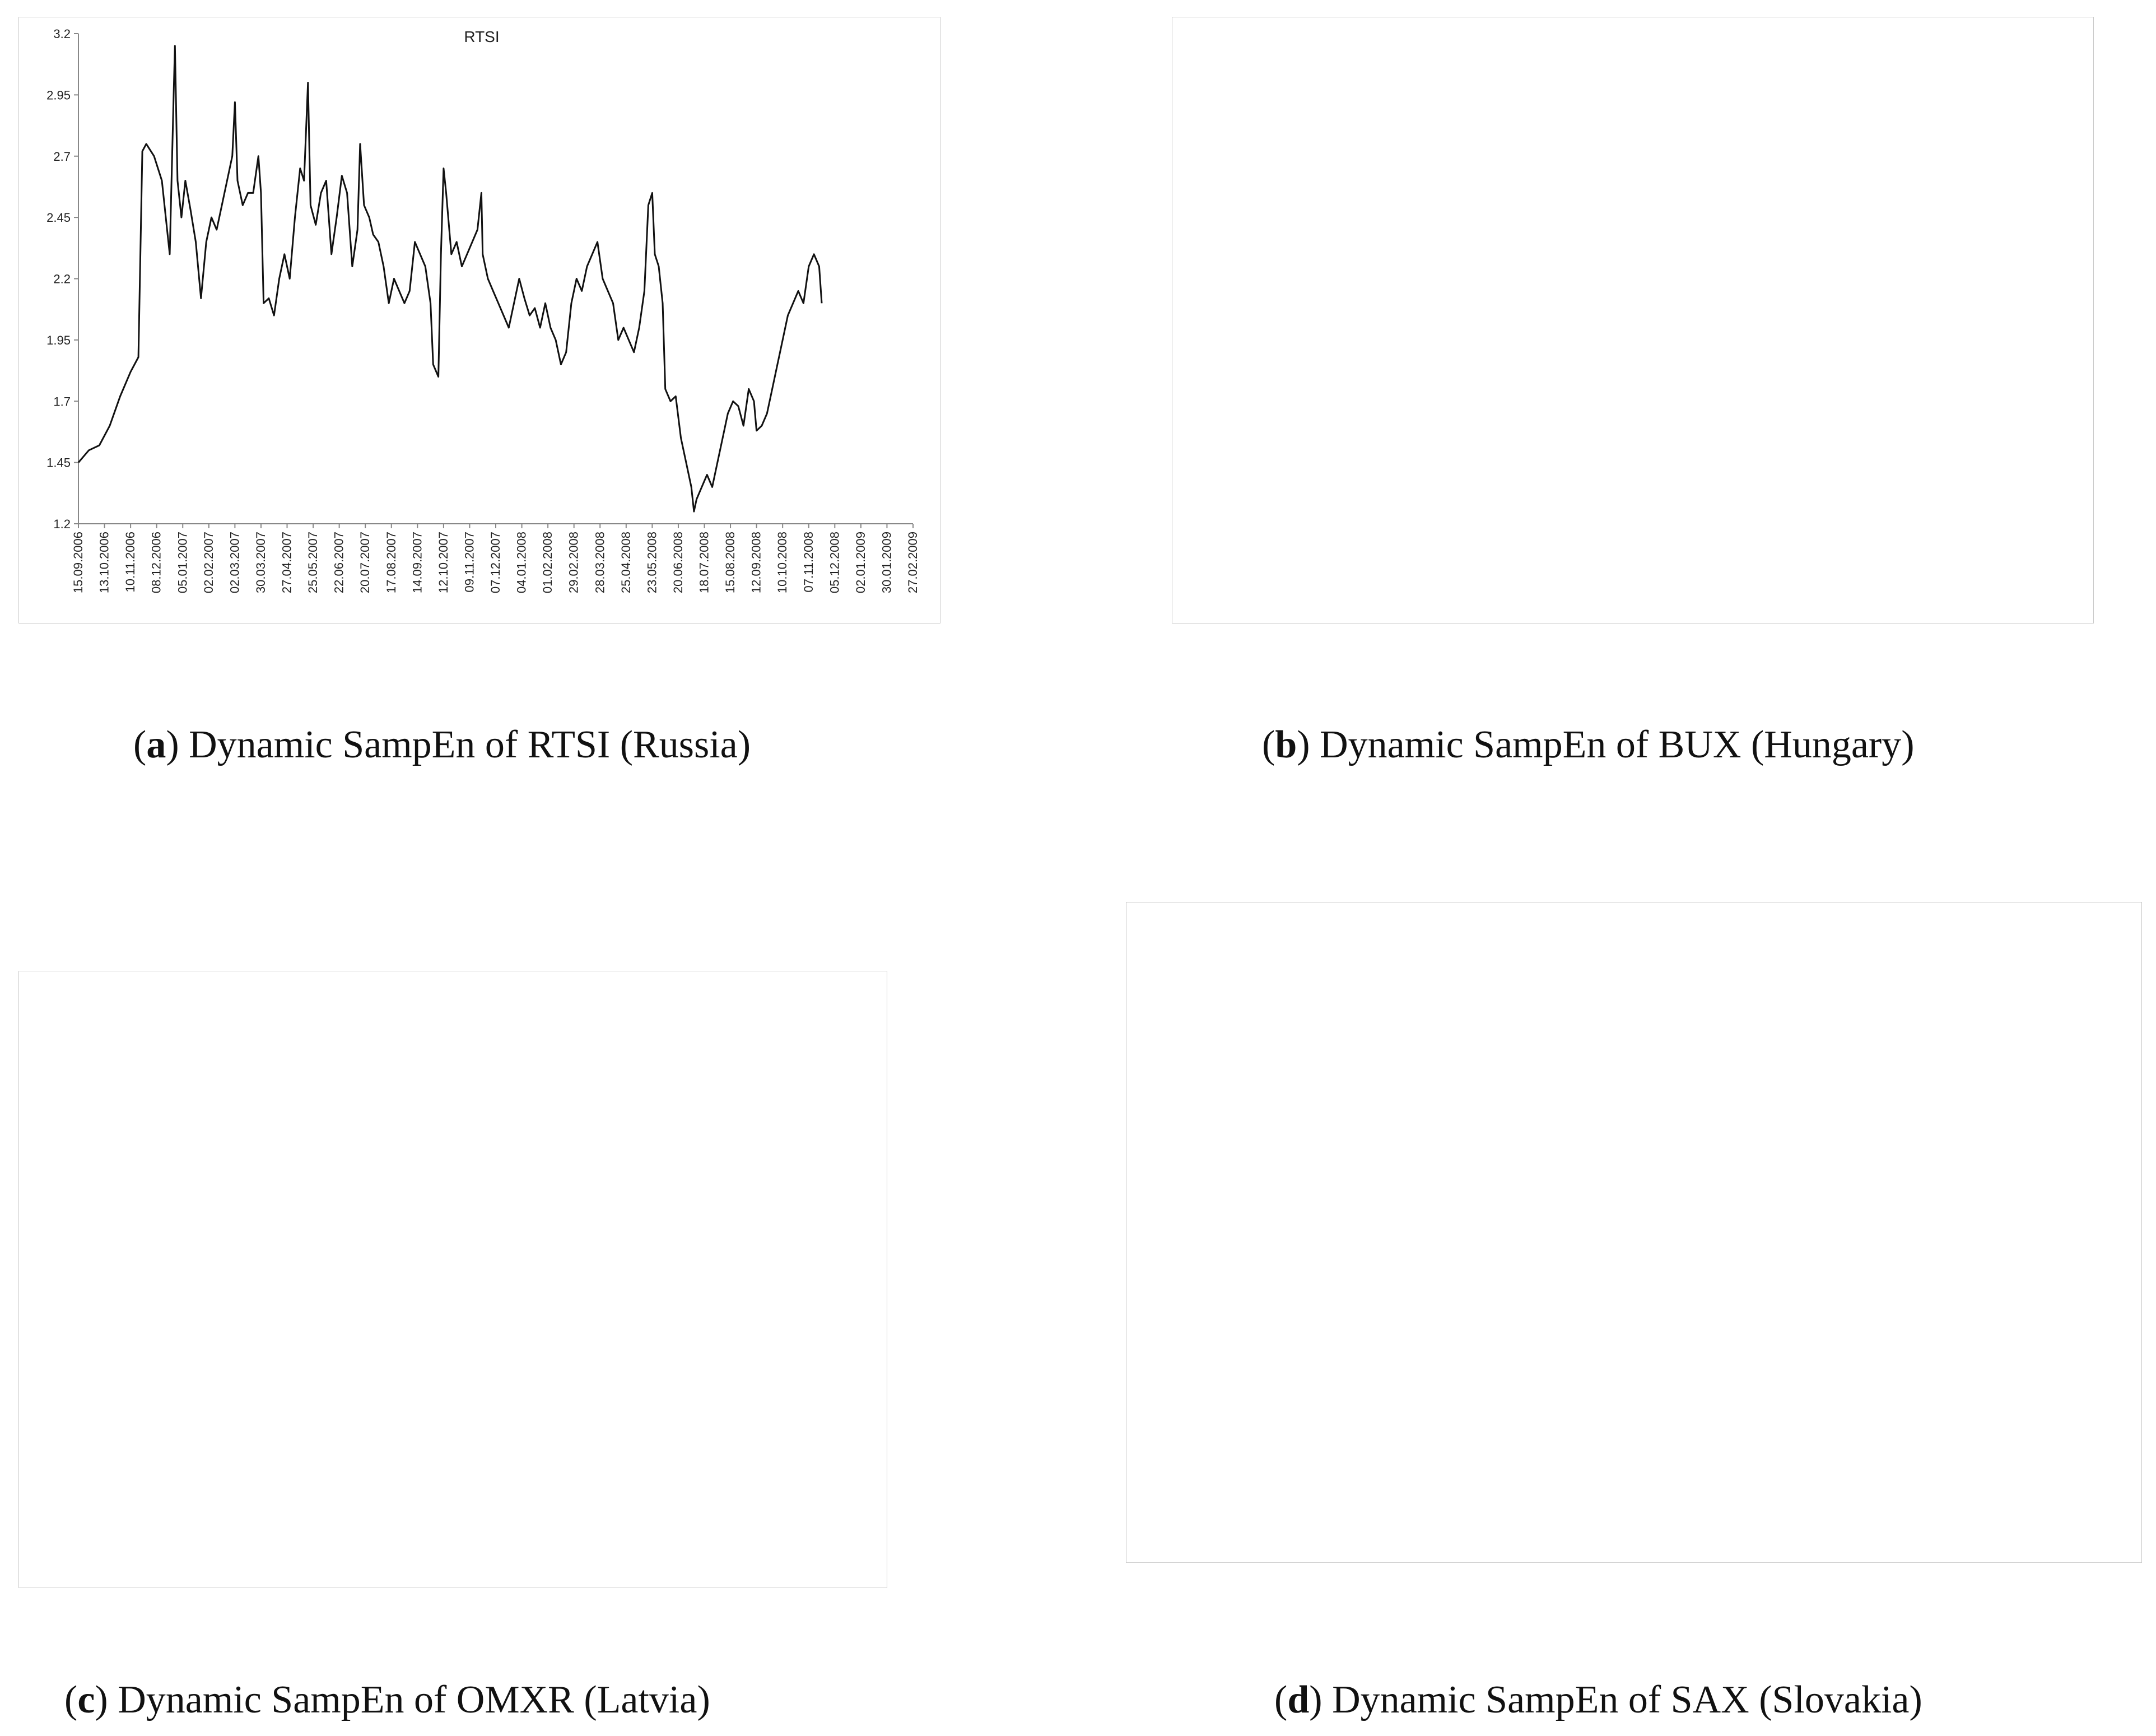 The height and width of the screenshot is (1736, 2156). What do you see at coordinates (809, 562) in the screenshot?
I see `x-tick-label: 07.11.2008` at bounding box center [809, 562].